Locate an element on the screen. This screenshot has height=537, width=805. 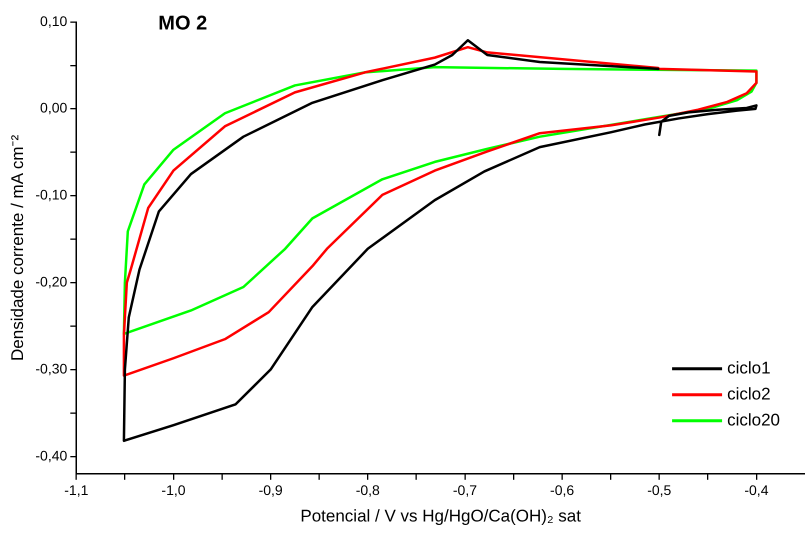
chart-title: MO 2 is located at coordinates (183, 23).